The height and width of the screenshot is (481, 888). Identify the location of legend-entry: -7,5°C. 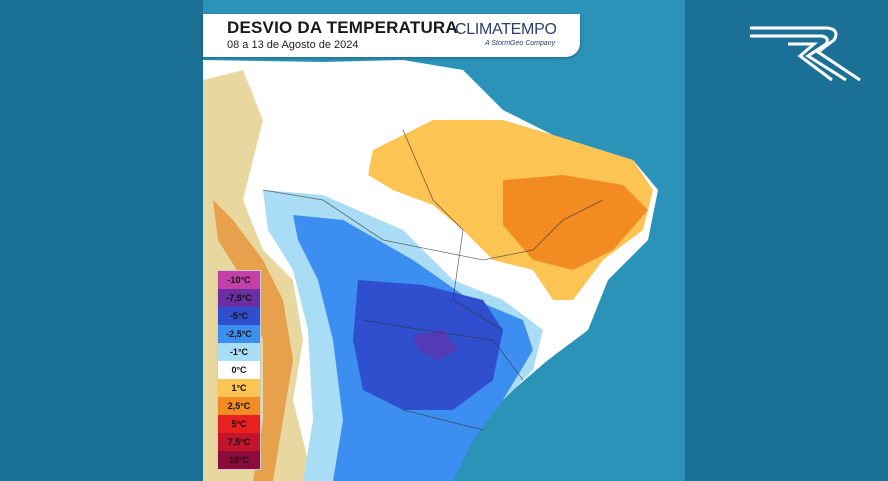
(239, 298).